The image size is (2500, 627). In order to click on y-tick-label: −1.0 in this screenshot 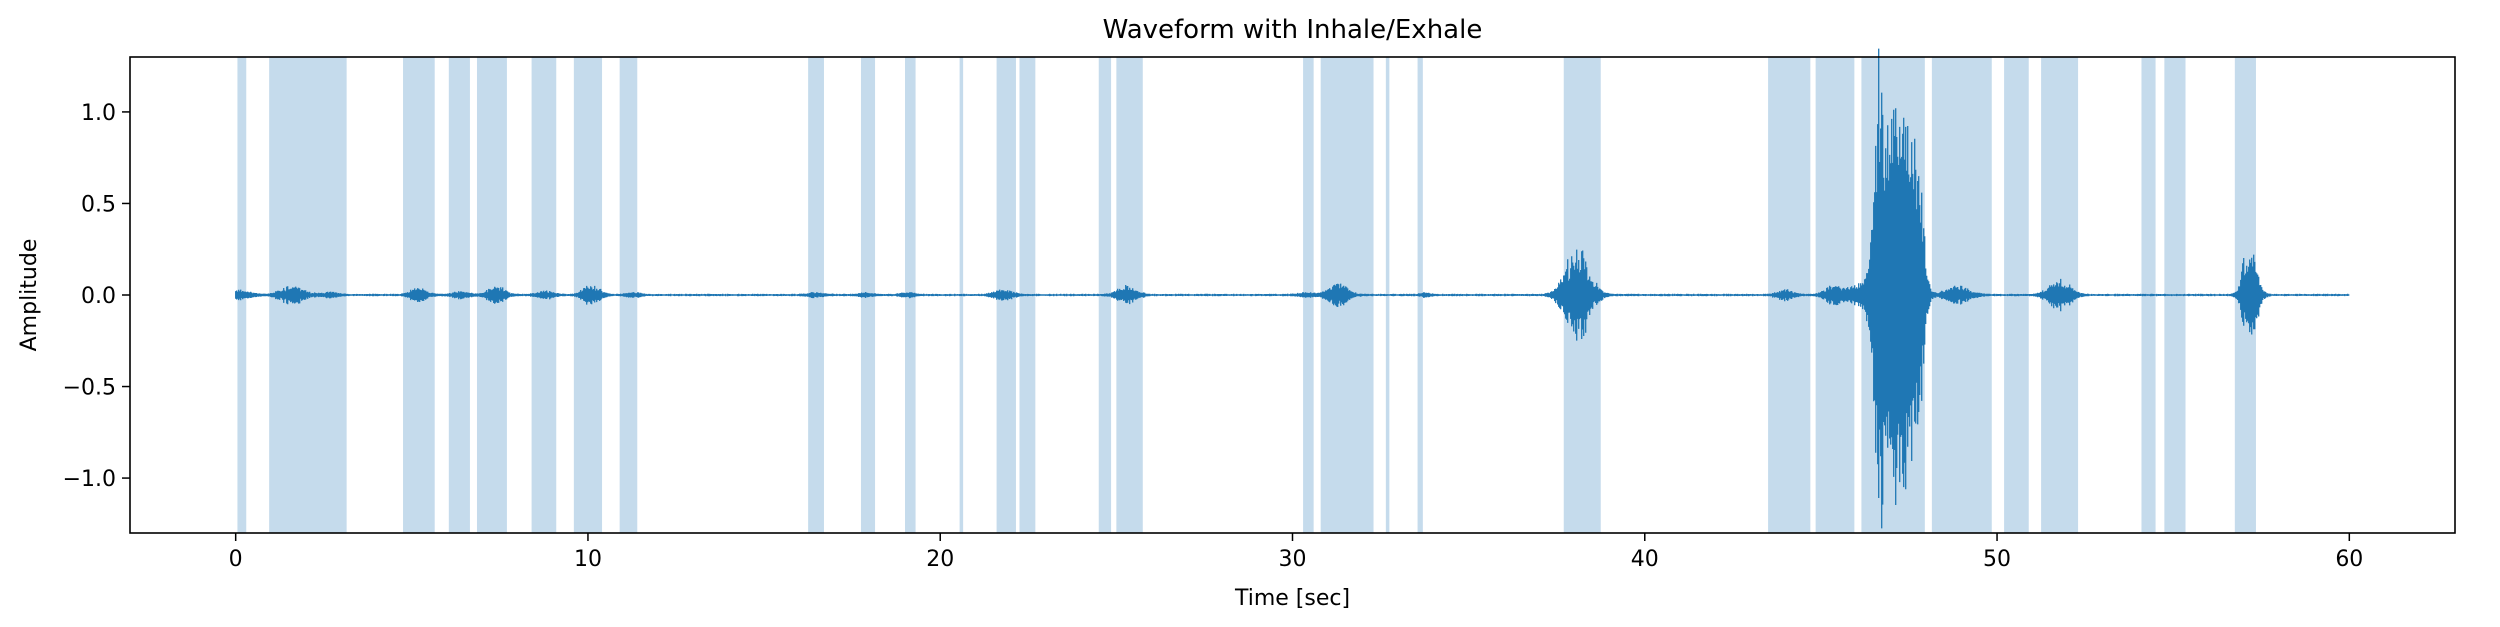, I will do `click(89, 479)`.